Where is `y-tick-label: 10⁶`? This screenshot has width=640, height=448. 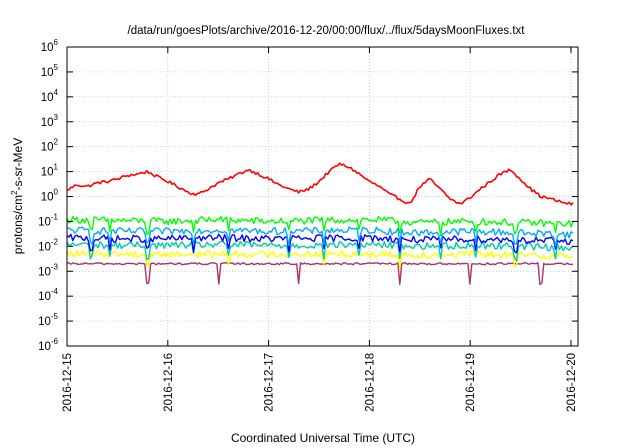
y-tick-label: 10⁶ is located at coordinates (50, 46).